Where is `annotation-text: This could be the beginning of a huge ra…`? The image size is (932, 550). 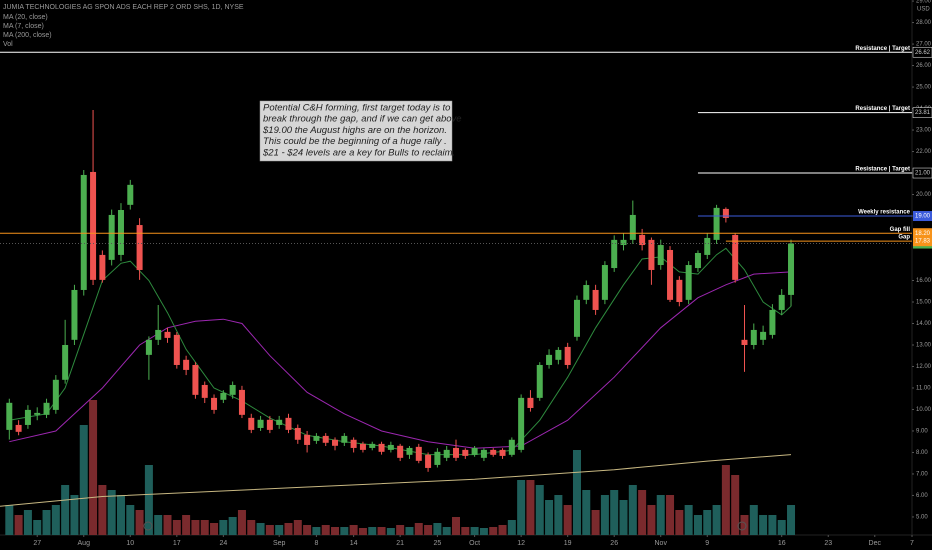
annotation-text: This could be the beginning of a huge ra… is located at coordinates (355, 141).